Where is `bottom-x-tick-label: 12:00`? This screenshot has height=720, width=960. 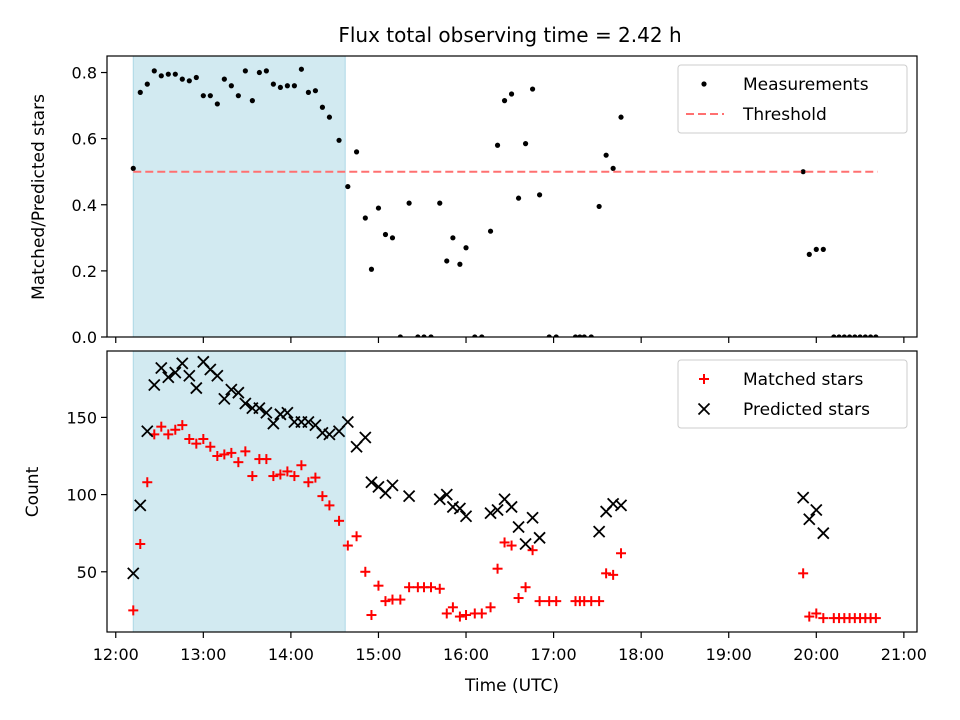 bottom-x-tick-label: 12:00 is located at coordinates (116, 654).